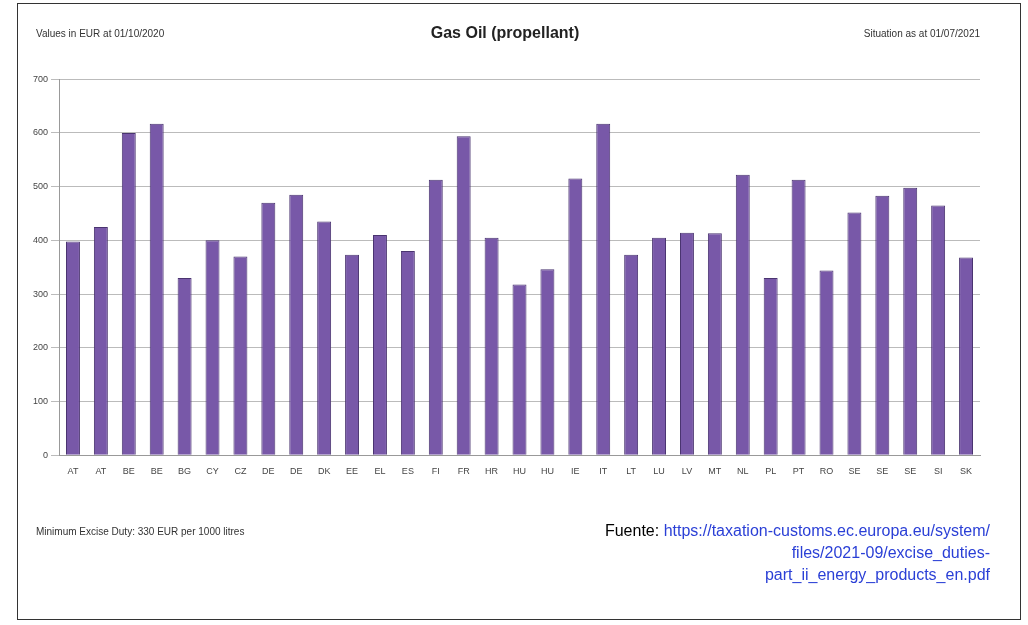 This screenshot has width=1028, height=625. What do you see at coordinates (464, 471) in the screenshot?
I see `x-tick-label: FR` at bounding box center [464, 471].